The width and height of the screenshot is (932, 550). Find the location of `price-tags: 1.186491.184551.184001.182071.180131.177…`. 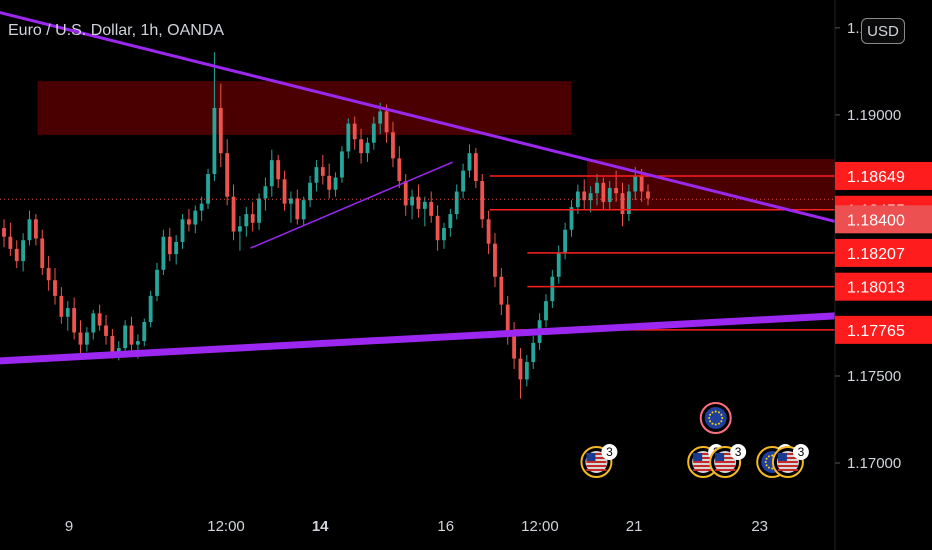

price-tags: 1.186491.184551.184001.182071.180131.177… is located at coordinates (883, 252).